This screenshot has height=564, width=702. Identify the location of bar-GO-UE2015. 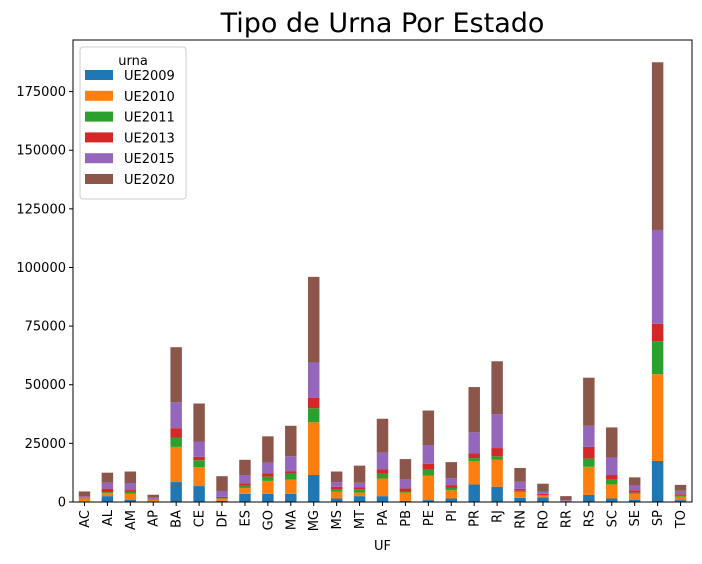
(268, 468).